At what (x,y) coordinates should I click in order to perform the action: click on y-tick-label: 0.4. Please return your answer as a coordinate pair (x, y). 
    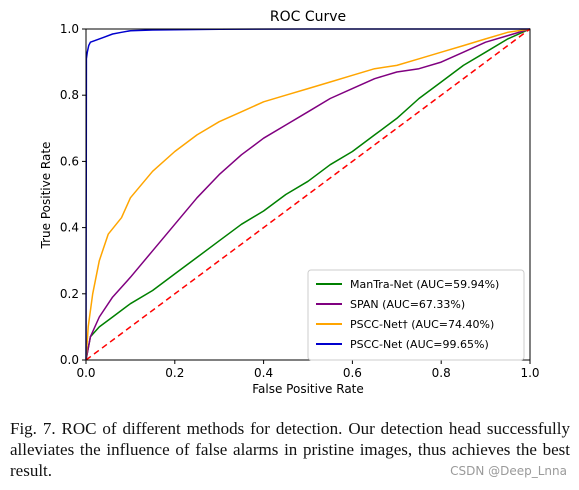
    Looking at the image, I should click on (69, 228).